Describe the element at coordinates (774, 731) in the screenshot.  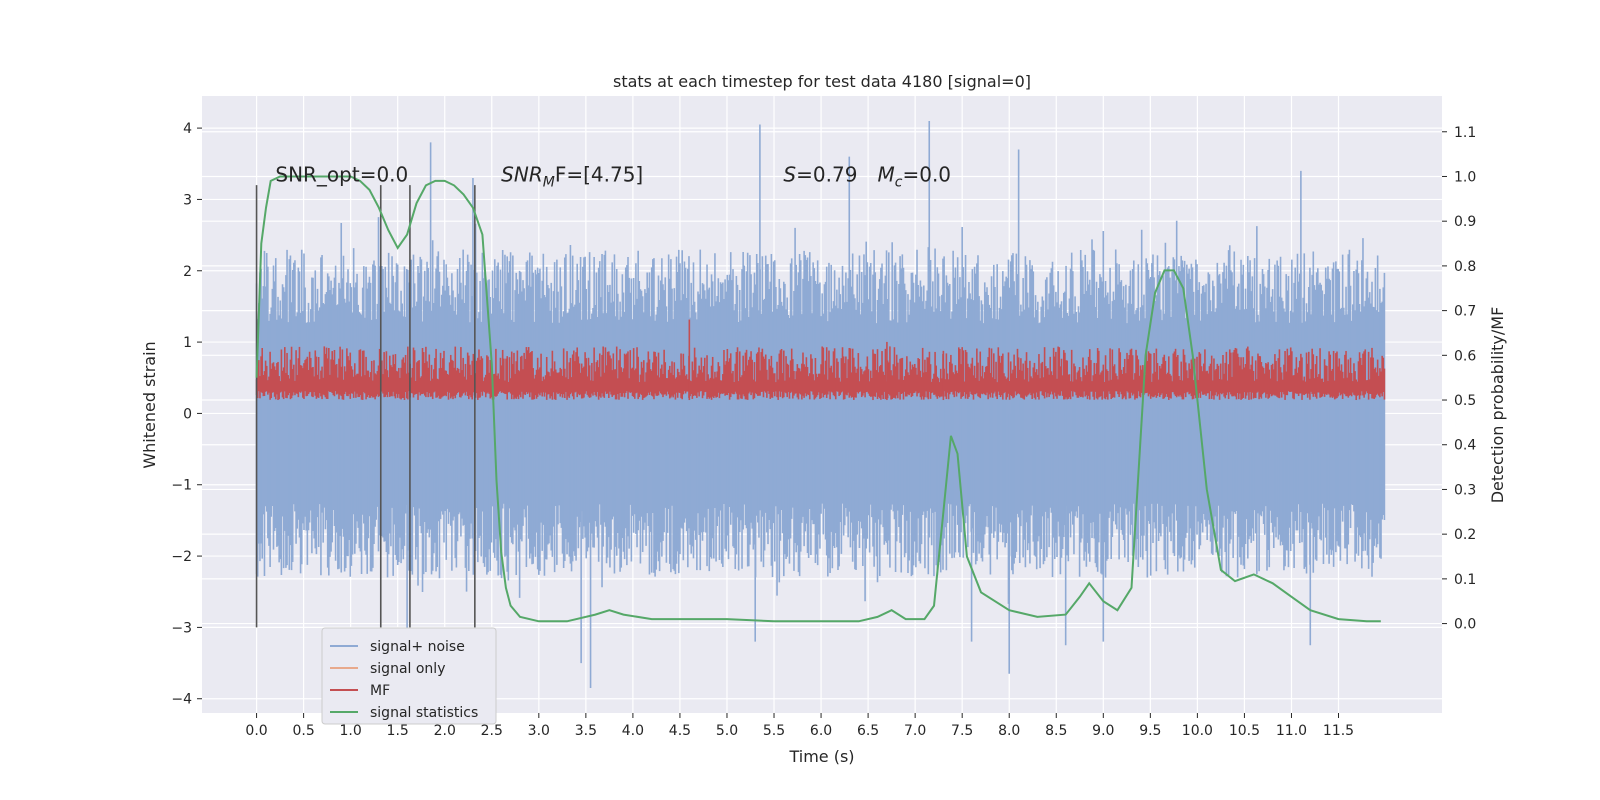
I see `x-tick-label: 5.5` at that location.